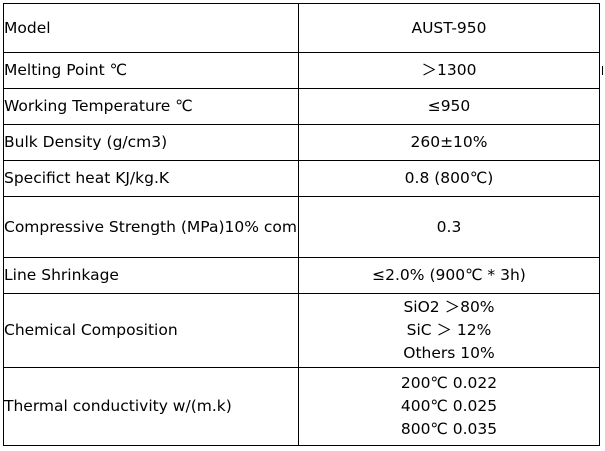  What do you see at coordinates (449, 353) in the screenshot?
I see `value-line: Others 10%` at bounding box center [449, 353].